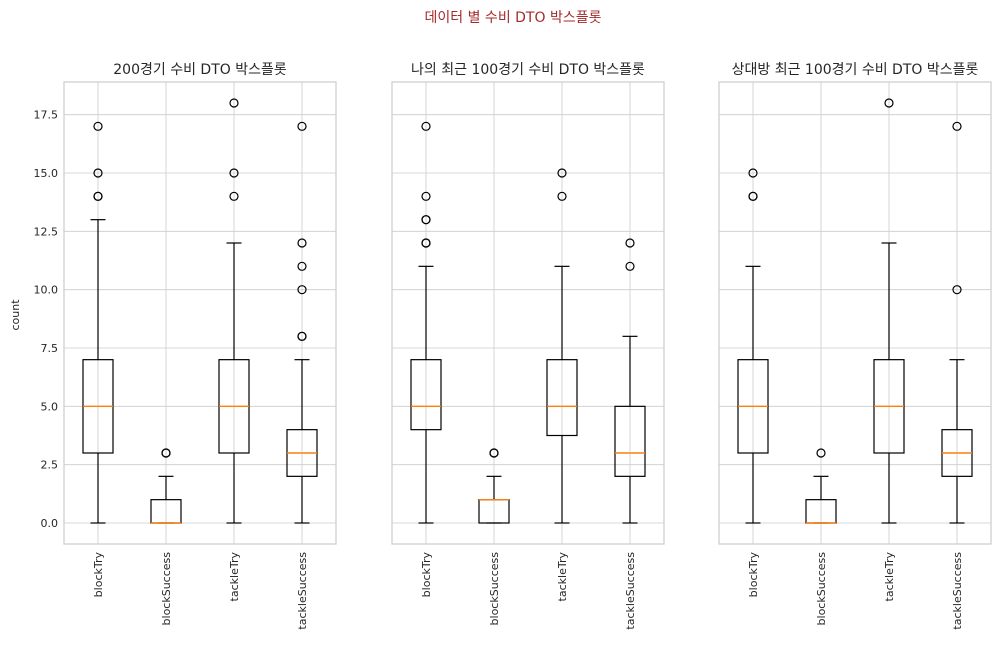 This screenshot has height=647, width=1003. What do you see at coordinates (46, 115) in the screenshot?
I see `y-tick-label: 17.5` at bounding box center [46, 115].